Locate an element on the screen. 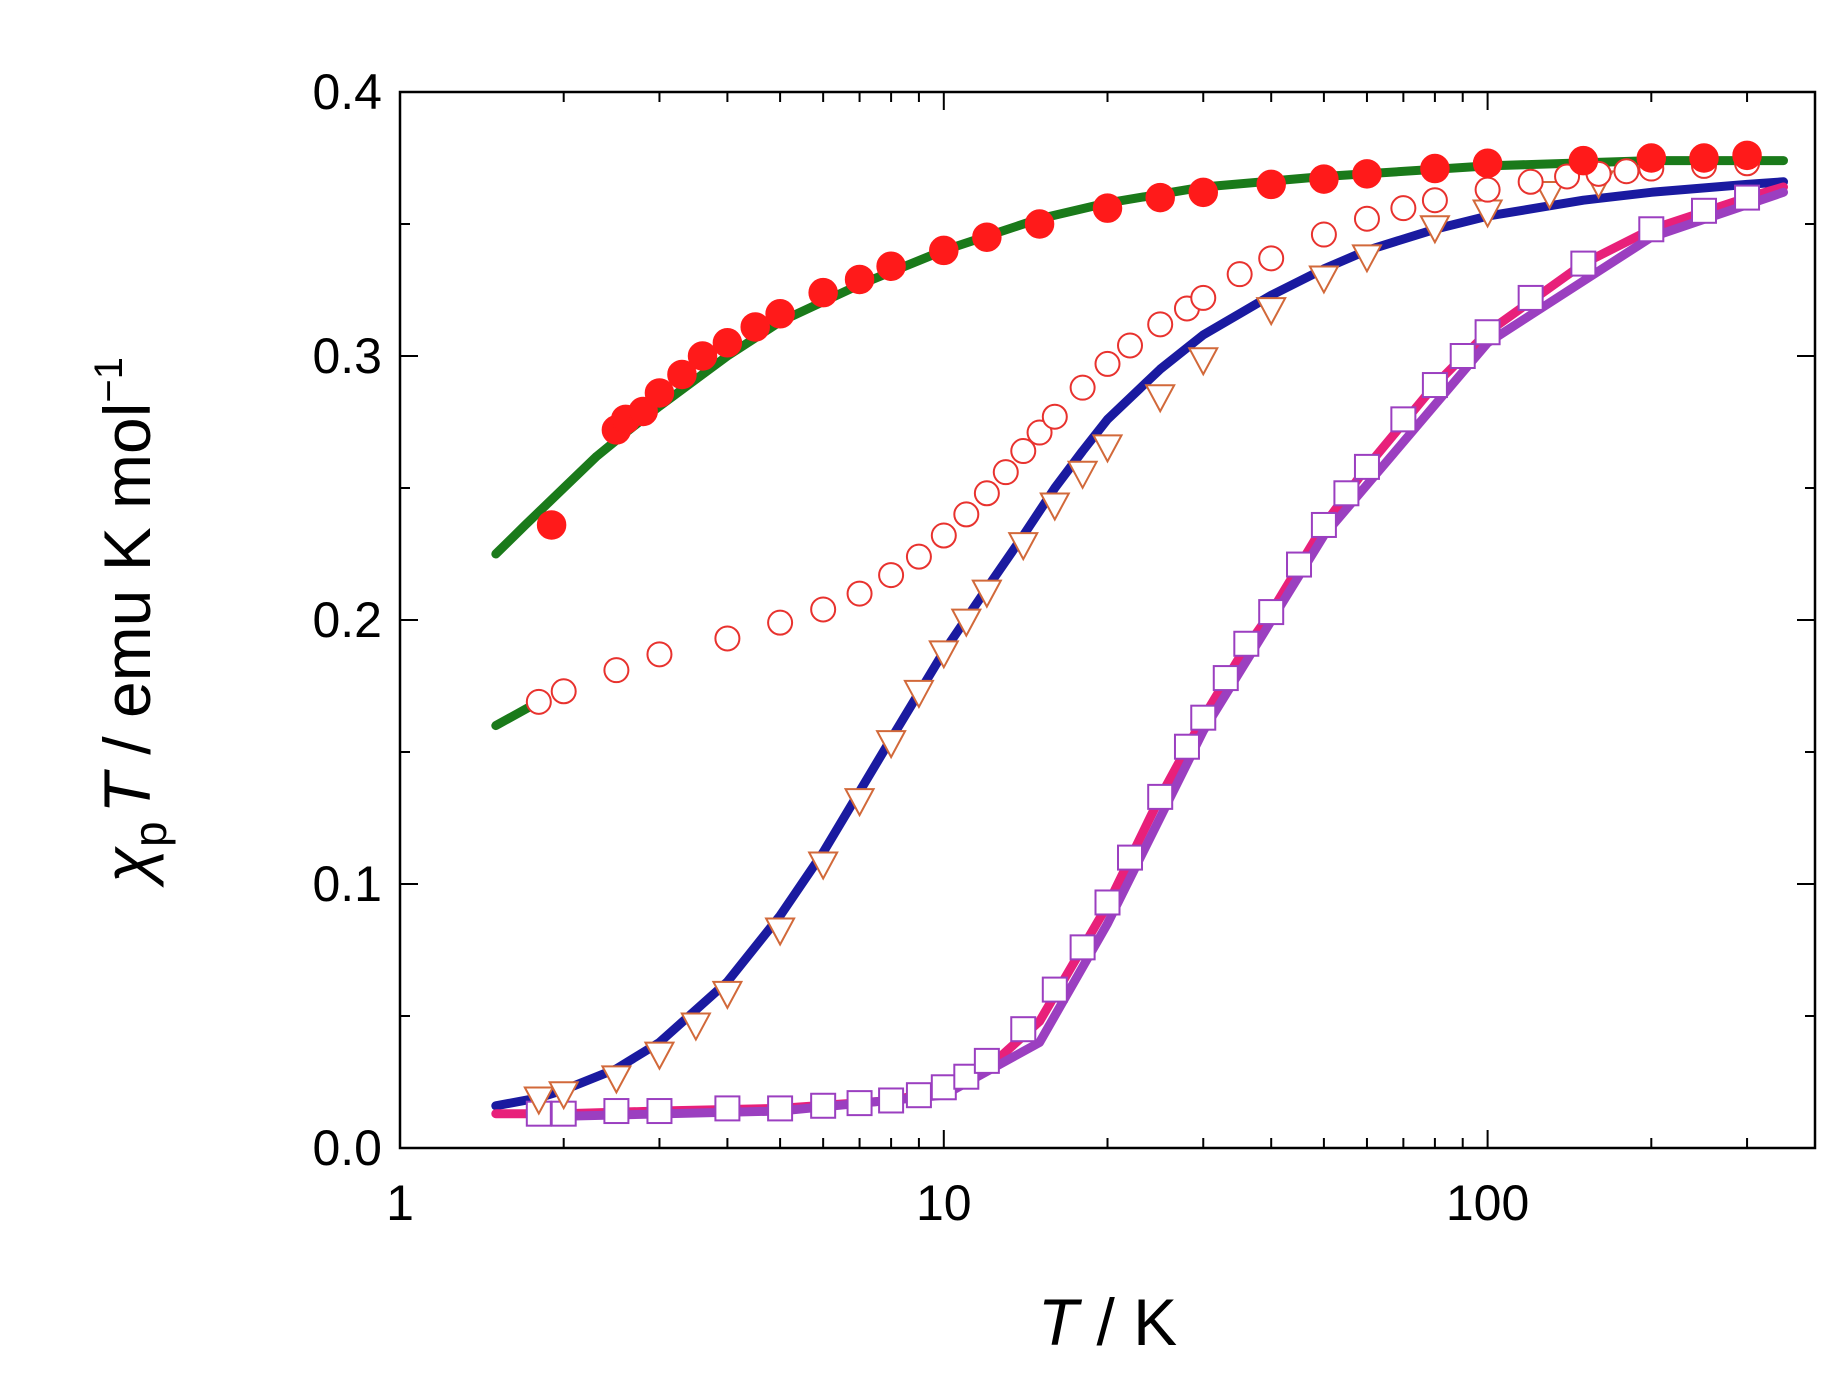  x-tick-label: 10 is located at coordinates (944, 1203).